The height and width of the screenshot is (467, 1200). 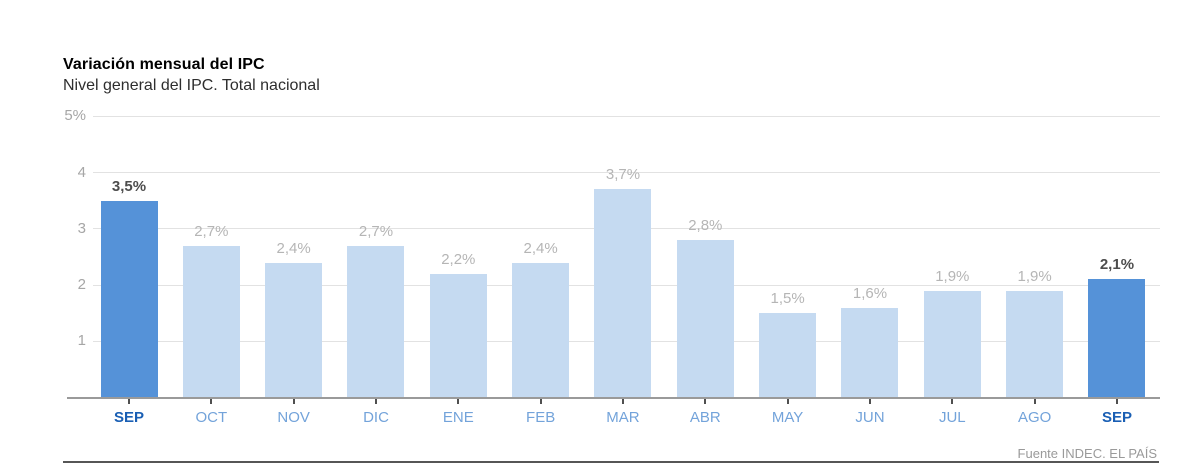 I want to click on x-axis-label-jul-10: JUL, so click(x=952, y=417).